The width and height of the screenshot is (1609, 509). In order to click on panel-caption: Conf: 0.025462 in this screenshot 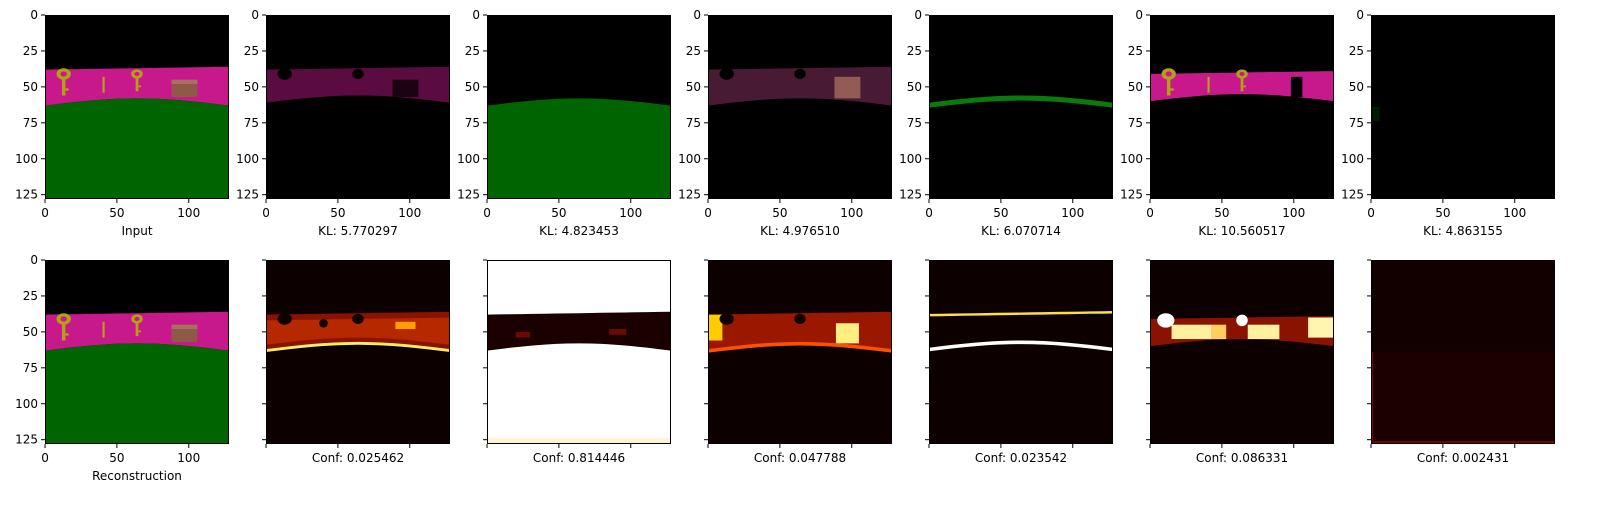, I will do `click(358, 458)`.